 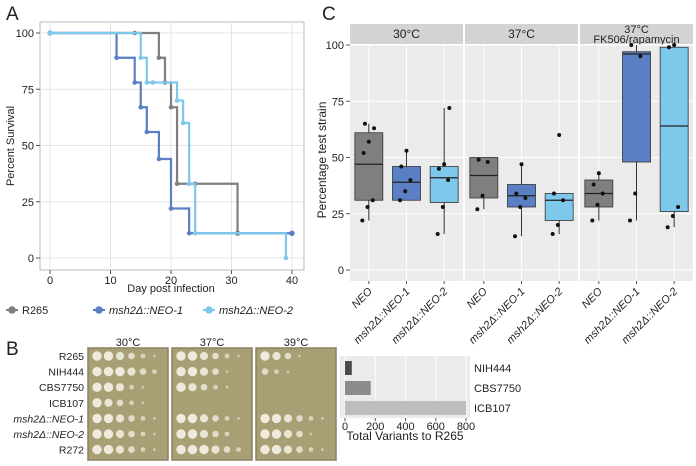 What do you see at coordinates (341, 271) in the screenshot?
I see `box-y-tick-label: 0` at bounding box center [341, 271].